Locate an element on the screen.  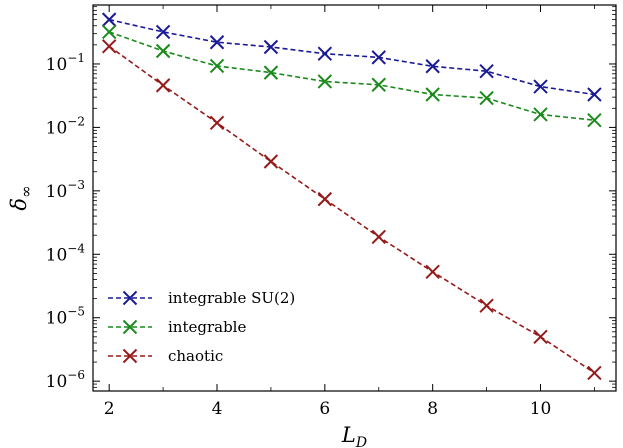
x-tick-label: 6 is located at coordinates (324, 409).